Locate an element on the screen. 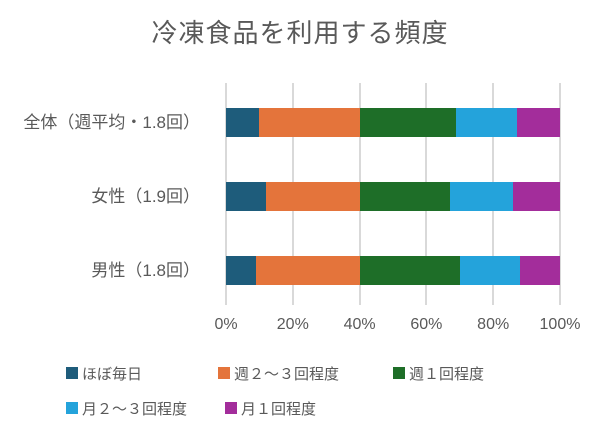  legend-label: 週２～３回程度 is located at coordinates (287, 374).